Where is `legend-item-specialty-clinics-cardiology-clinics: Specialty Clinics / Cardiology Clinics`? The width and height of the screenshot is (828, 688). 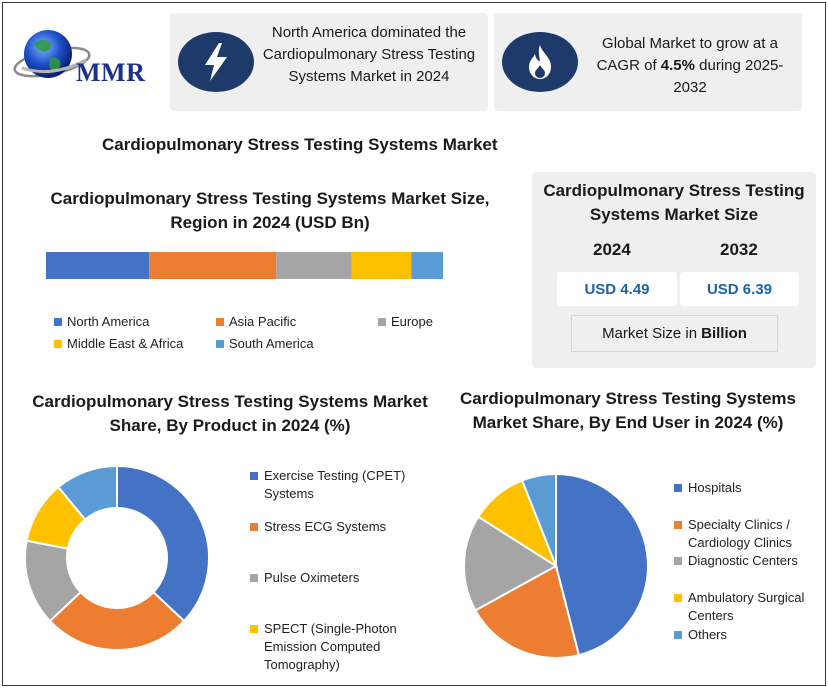 legend-item-specialty-clinics-cardiology-clinics: Specialty Clinics / Cardiology Clinics is located at coordinates (744, 534).